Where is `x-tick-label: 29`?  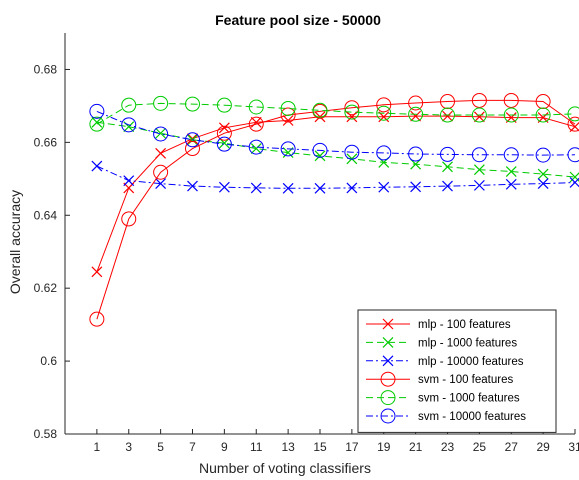
x-tick-label: 29 is located at coordinates (543, 447).